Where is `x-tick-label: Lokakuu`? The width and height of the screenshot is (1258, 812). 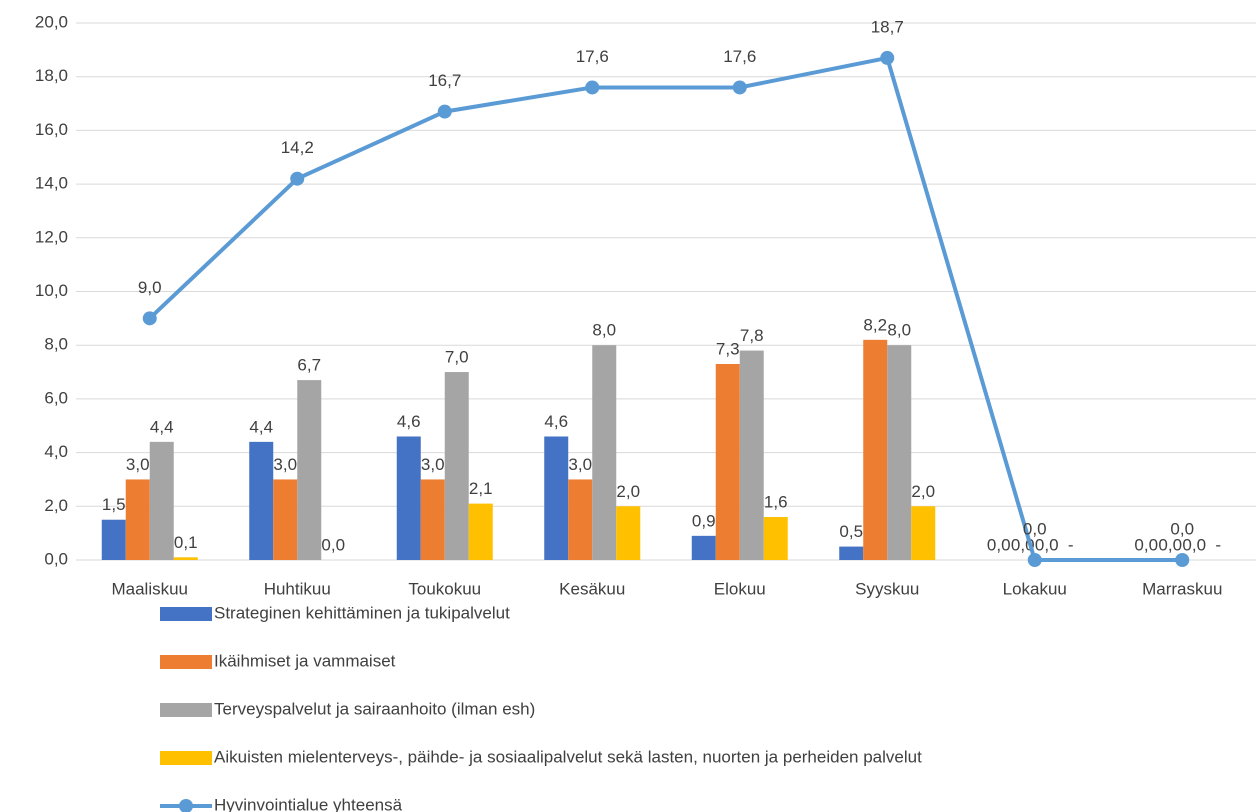
x-tick-label: Lokakuu is located at coordinates (1035, 588).